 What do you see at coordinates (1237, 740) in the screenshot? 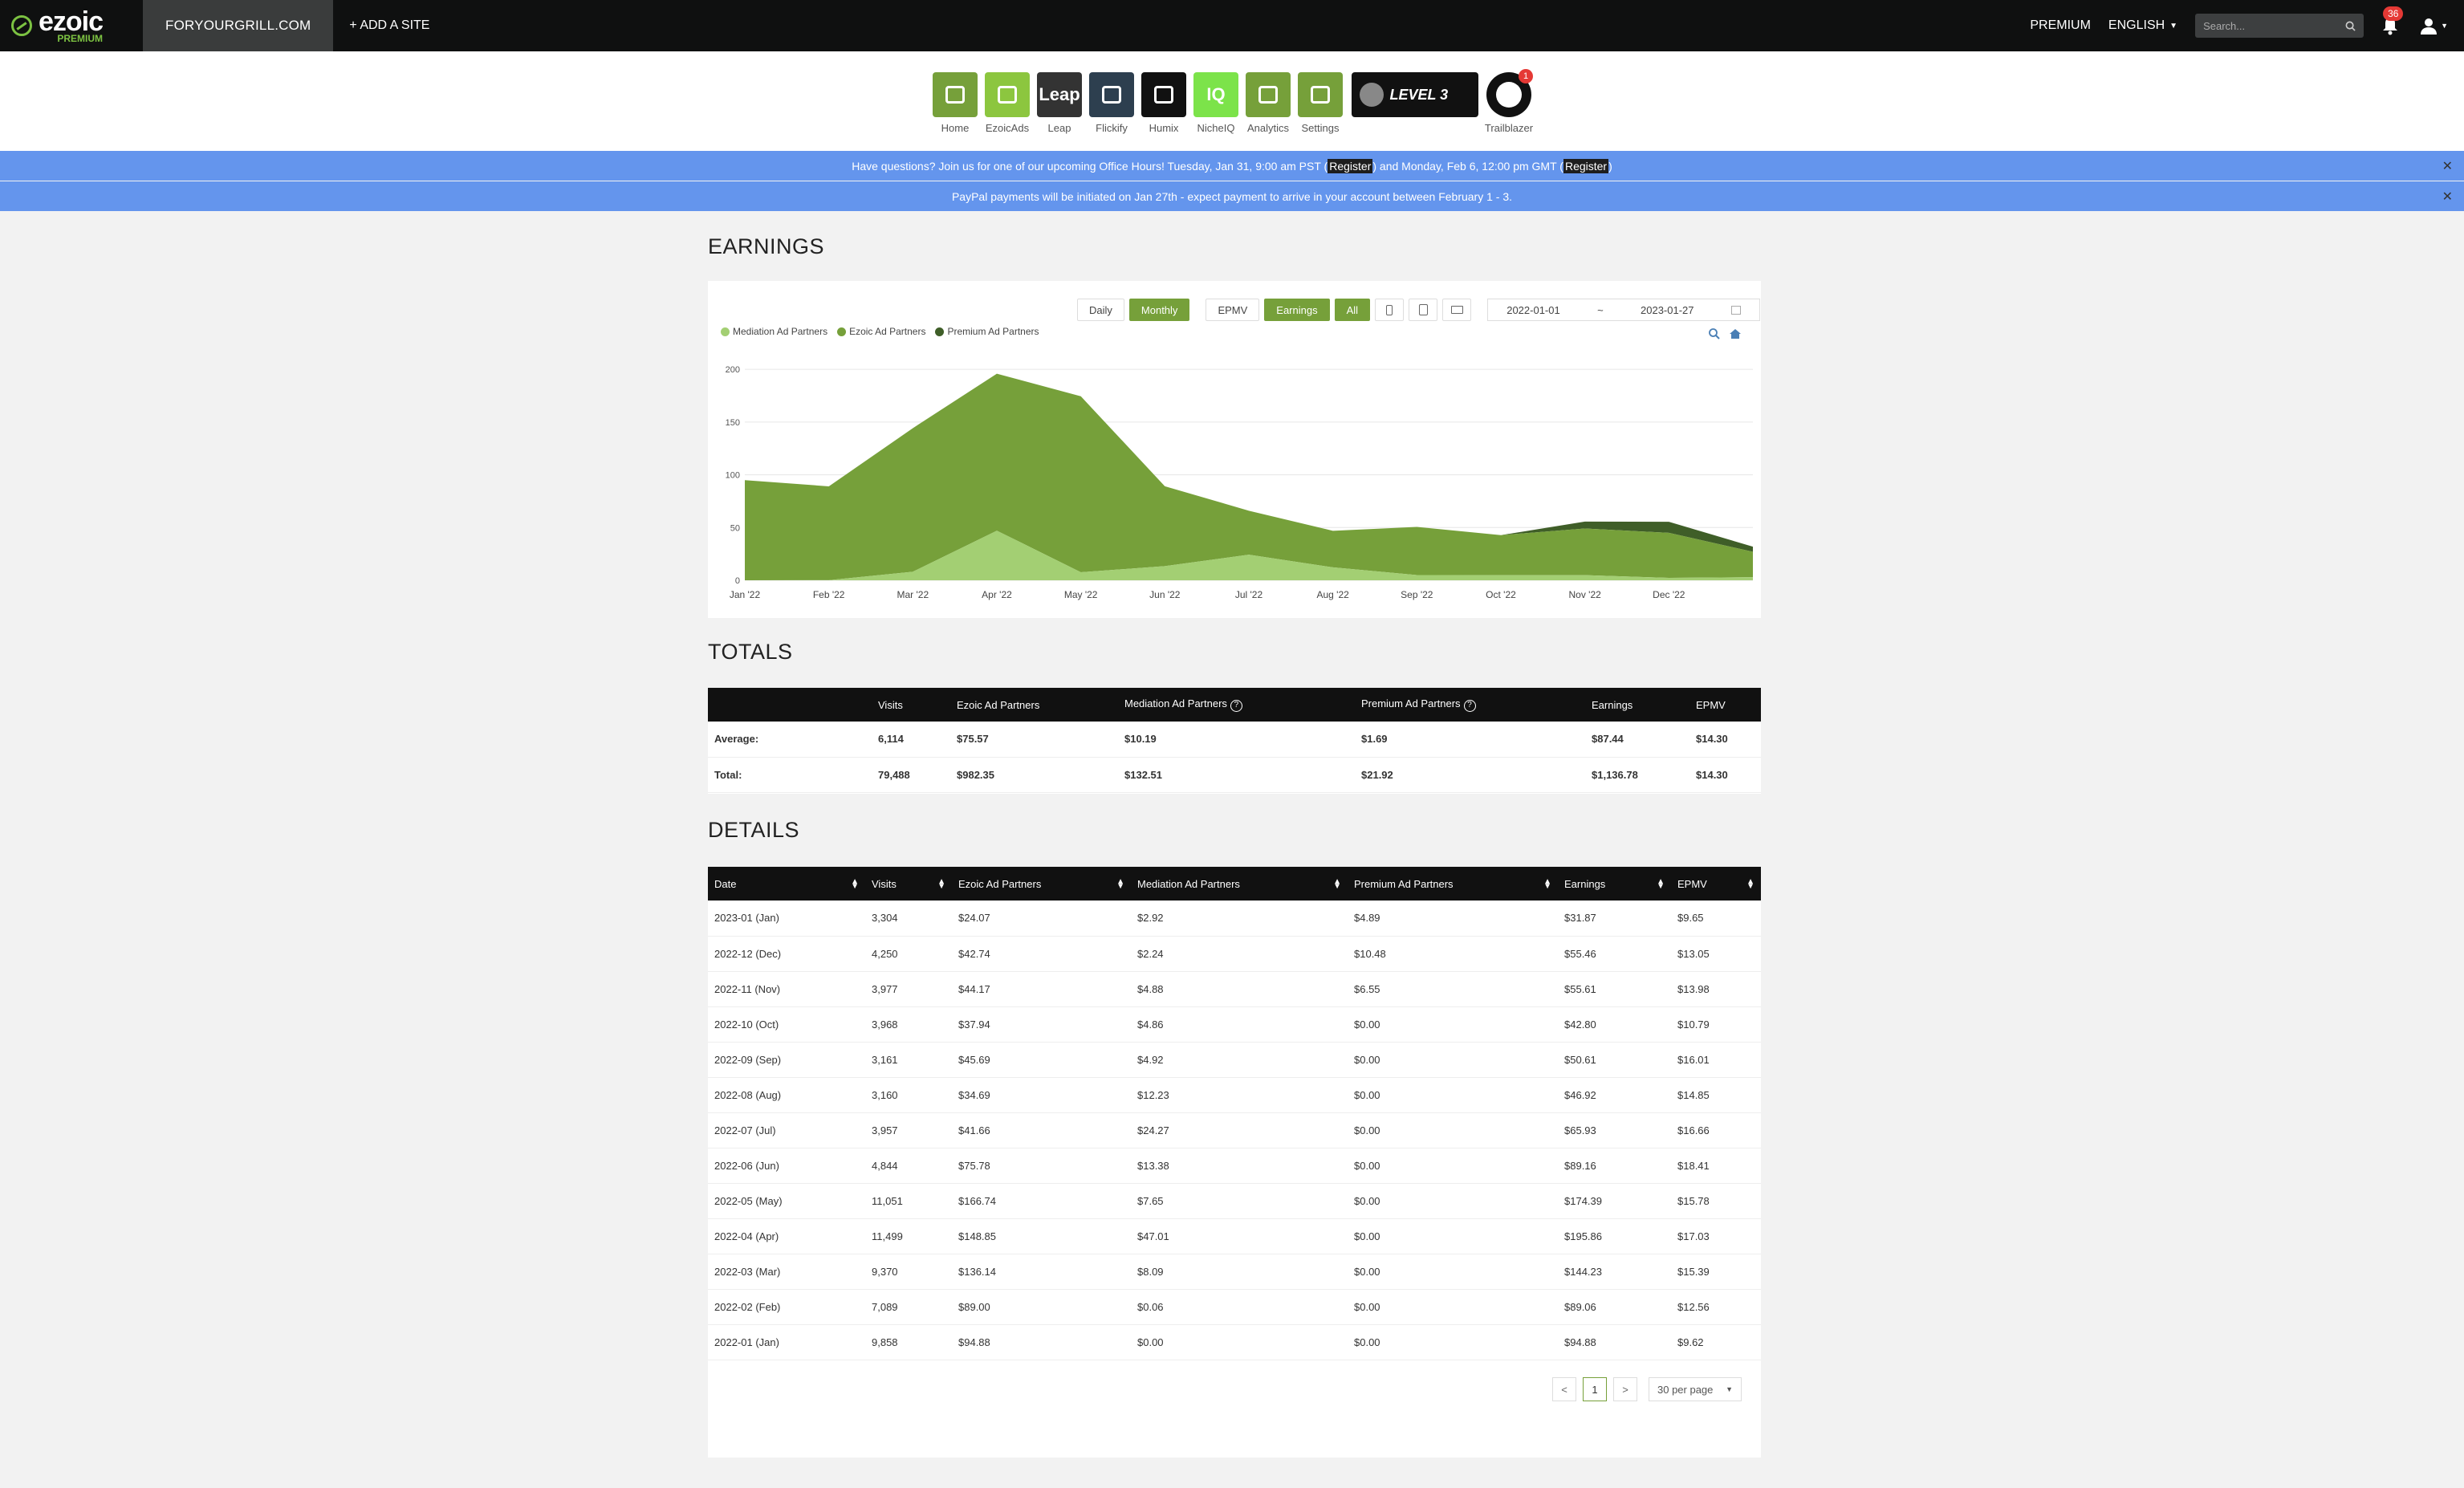
I see `totals-cell: $10.19` at bounding box center [1237, 740].